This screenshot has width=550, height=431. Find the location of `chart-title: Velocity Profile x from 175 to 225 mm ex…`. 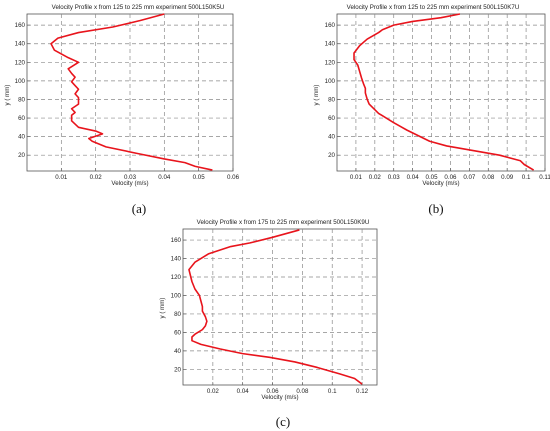

chart-title: Velocity Profile x from 175 to 225 mm ex… is located at coordinates (283, 222).